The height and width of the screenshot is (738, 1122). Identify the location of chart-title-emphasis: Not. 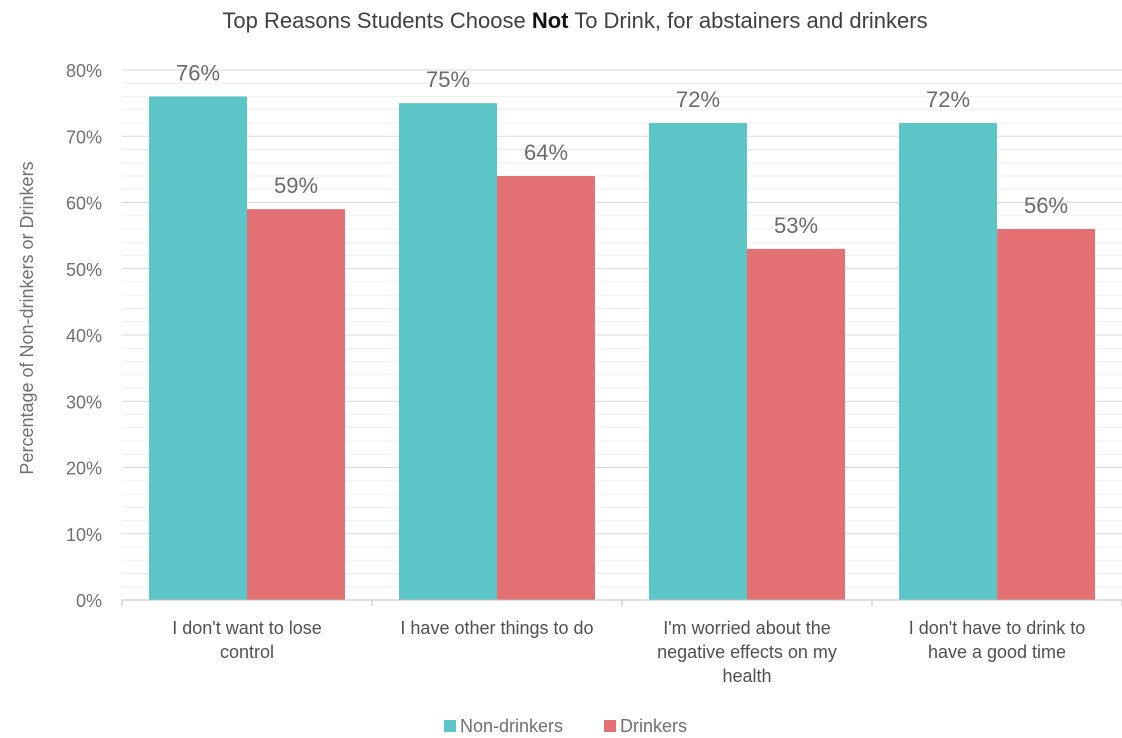
(550, 20).